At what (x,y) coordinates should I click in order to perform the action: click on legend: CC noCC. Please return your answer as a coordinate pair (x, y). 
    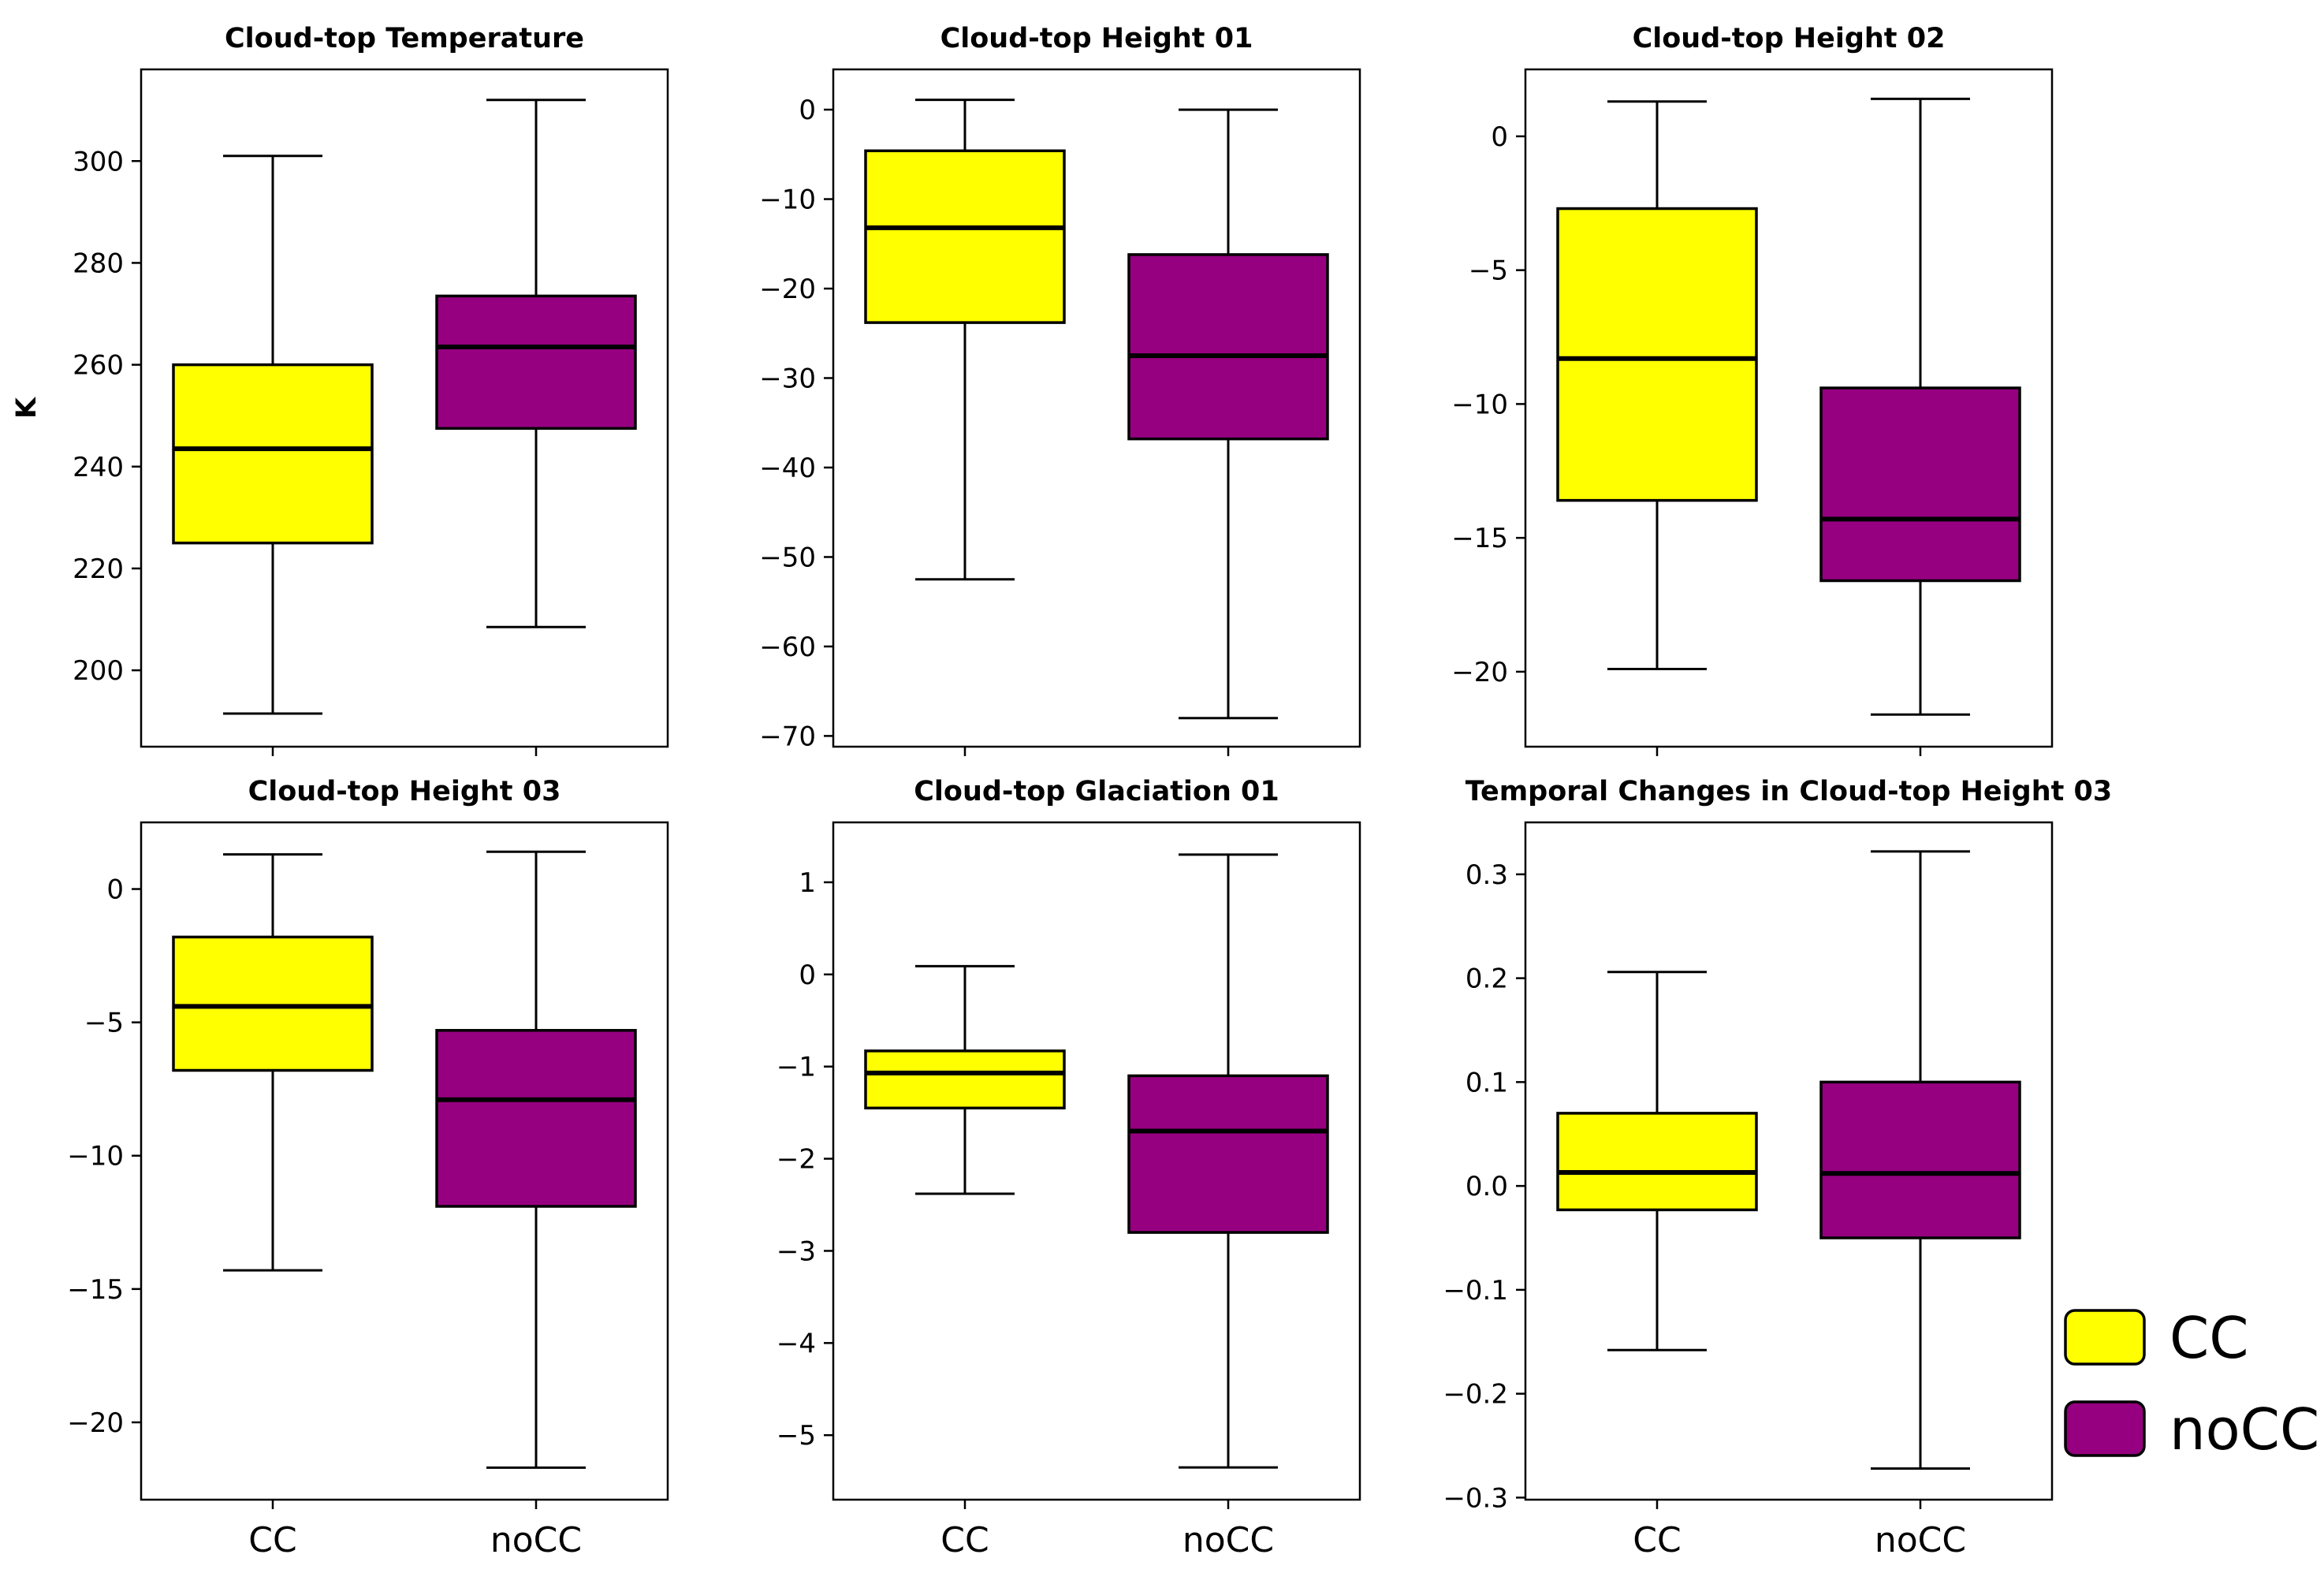
    Looking at the image, I should click on (2191, 1384).